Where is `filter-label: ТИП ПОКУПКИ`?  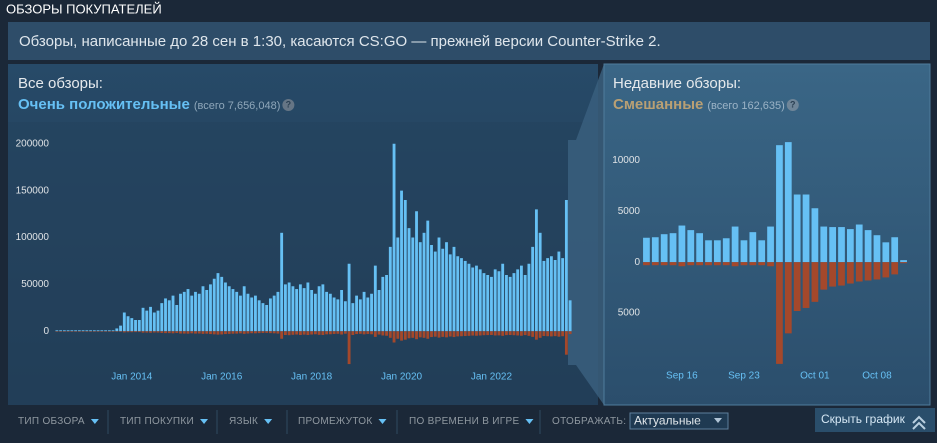 filter-label: ТИП ПОКУПКИ is located at coordinates (157, 421).